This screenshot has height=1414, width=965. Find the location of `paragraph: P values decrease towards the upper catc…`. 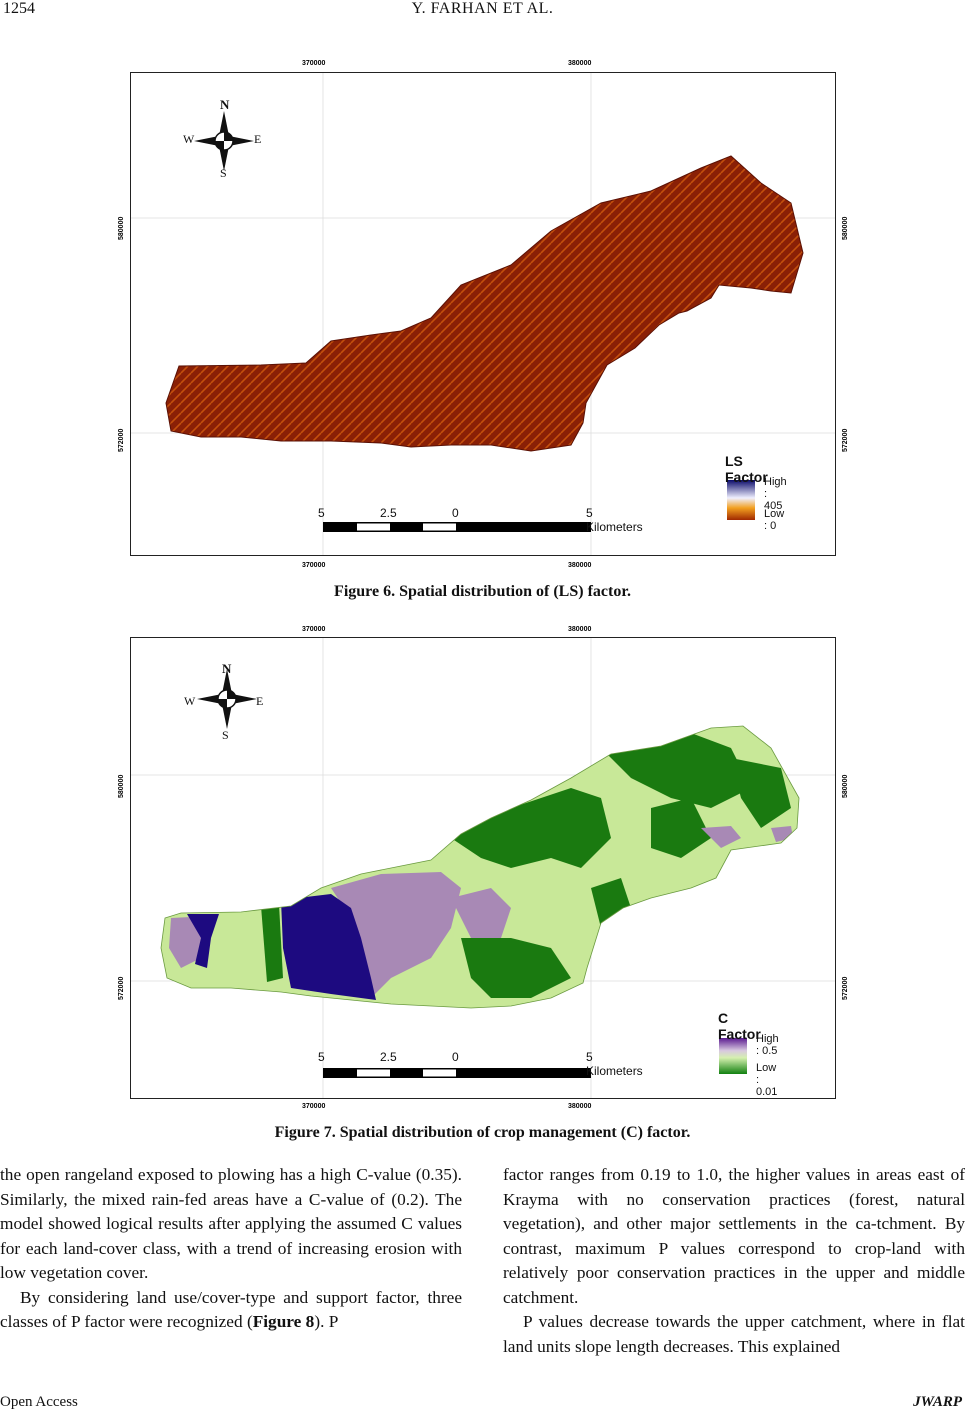

paragraph: P values decrease towards the upper catc… is located at coordinates (734, 1334).